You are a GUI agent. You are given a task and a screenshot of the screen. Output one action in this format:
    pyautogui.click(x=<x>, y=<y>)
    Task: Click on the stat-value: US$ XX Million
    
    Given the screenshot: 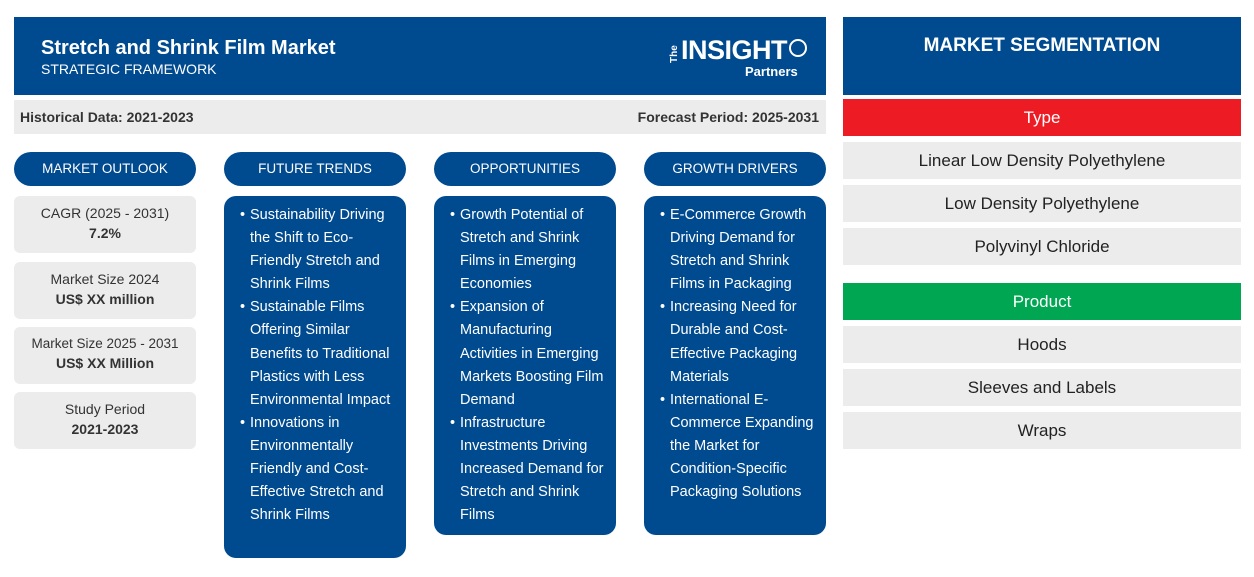 What is the action you would take?
    pyautogui.click(x=104, y=363)
    